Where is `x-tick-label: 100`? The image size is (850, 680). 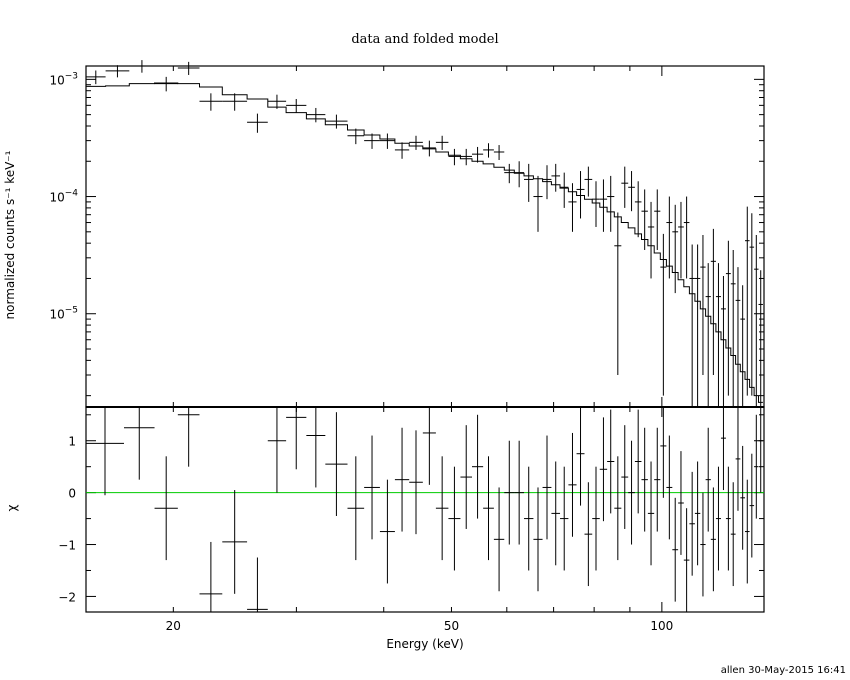 x-tick-label: 100 is located at coordinates (661, 626).